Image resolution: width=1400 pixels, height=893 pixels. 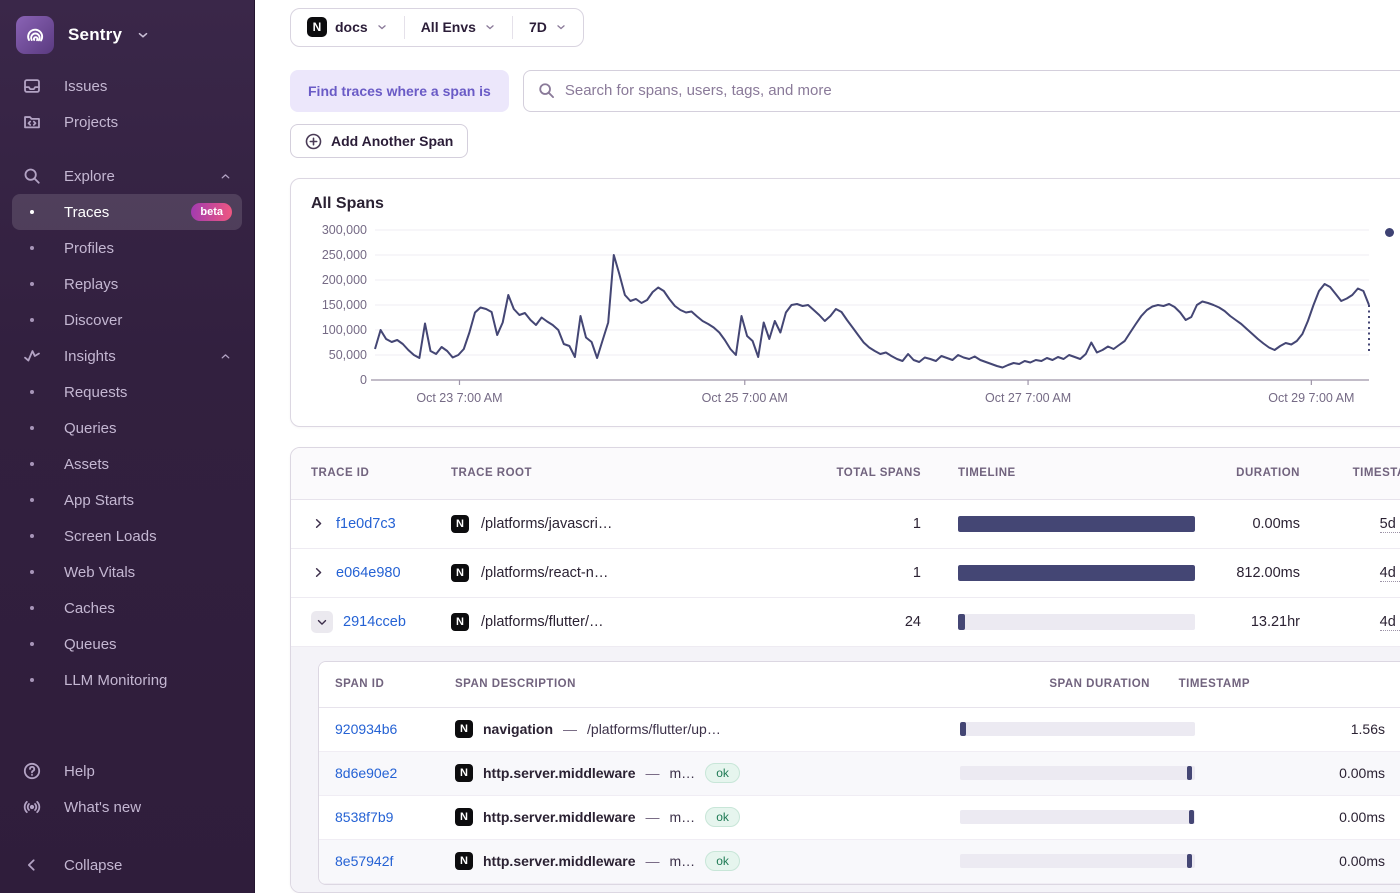 What do you see at coordinates (492, 473) in the screenshot?
I see `column-header-trace-root: TRACE ROOT` at bounding box center [492, 473].